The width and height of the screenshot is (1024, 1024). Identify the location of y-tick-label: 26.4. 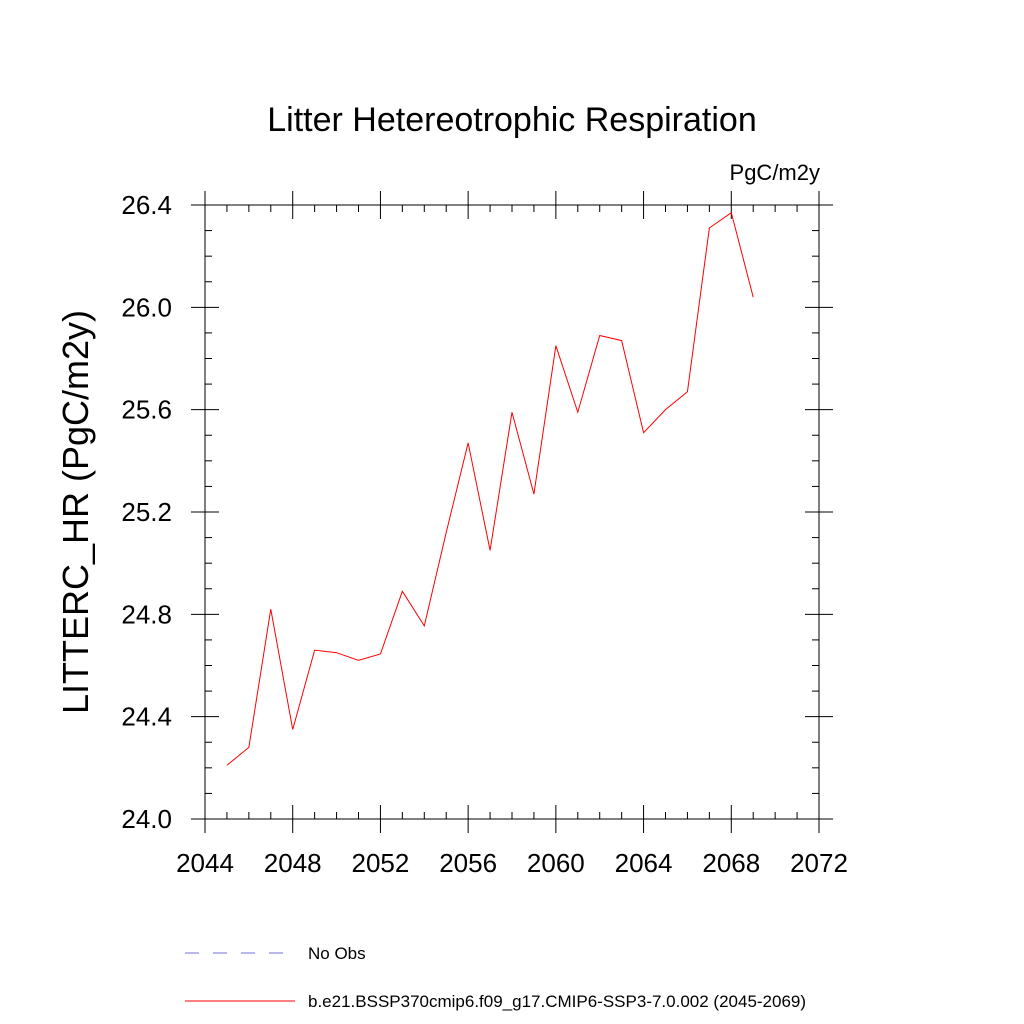
(146, 205).